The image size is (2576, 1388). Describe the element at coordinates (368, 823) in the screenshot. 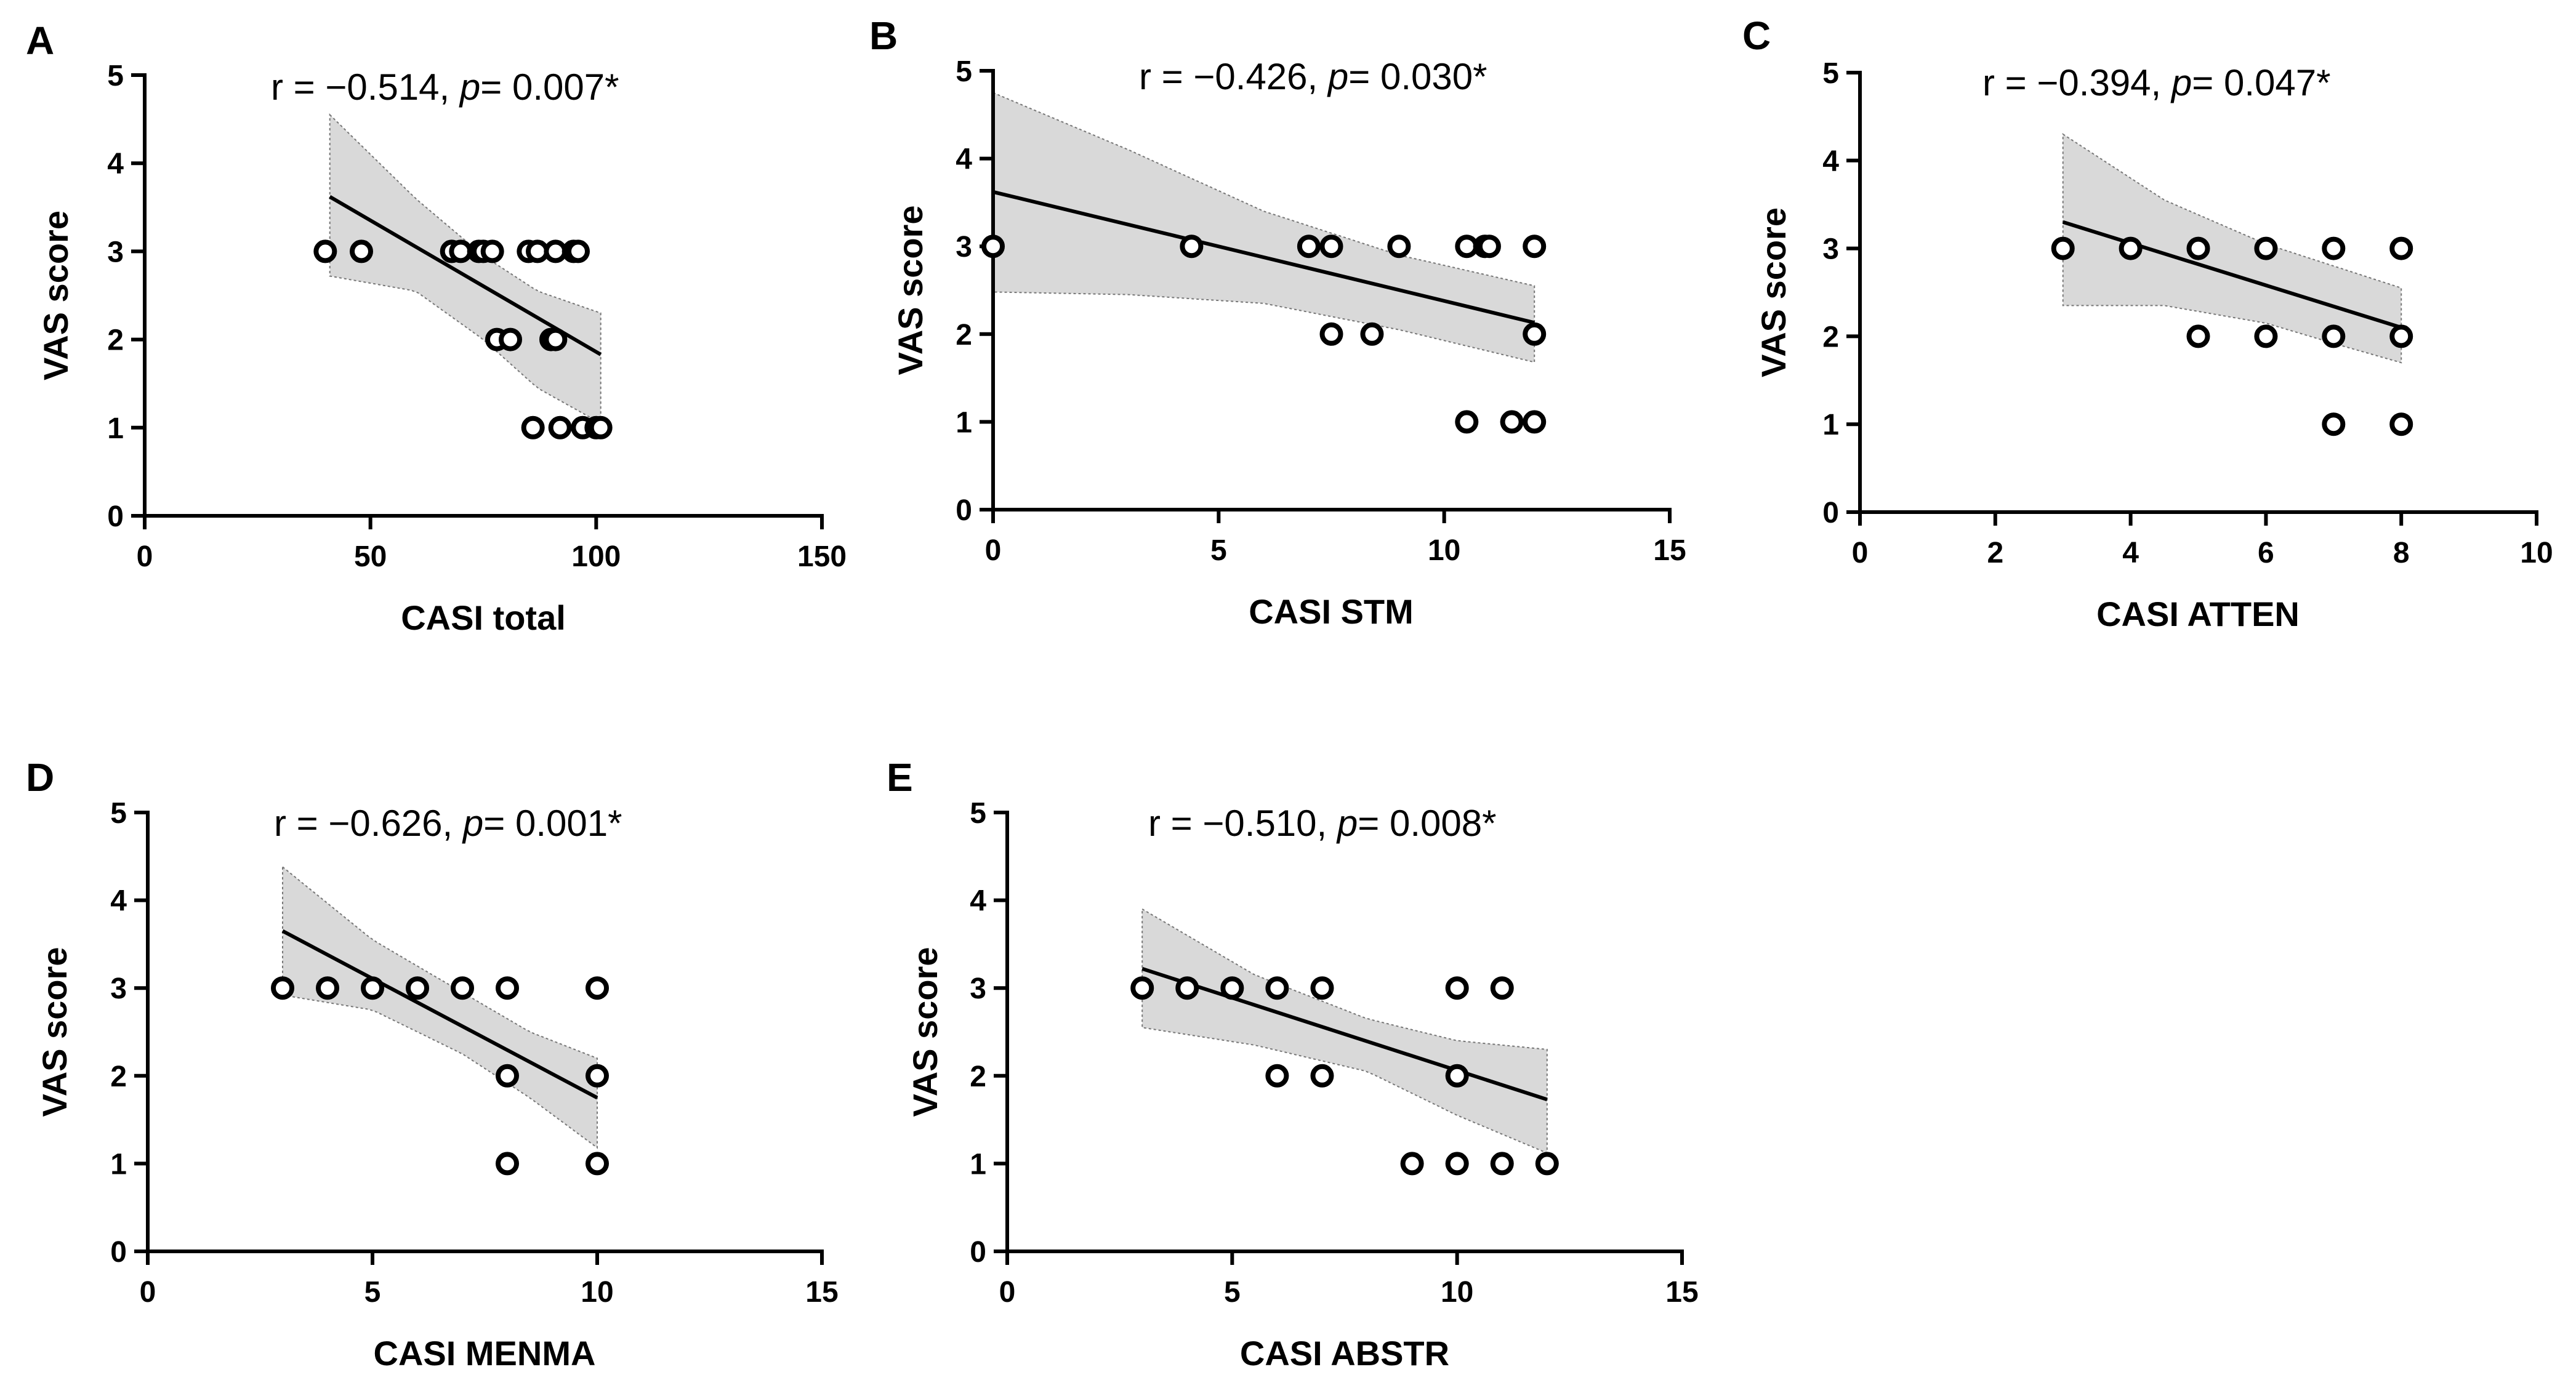

I see `r-value: r = −0.626,` at that location.